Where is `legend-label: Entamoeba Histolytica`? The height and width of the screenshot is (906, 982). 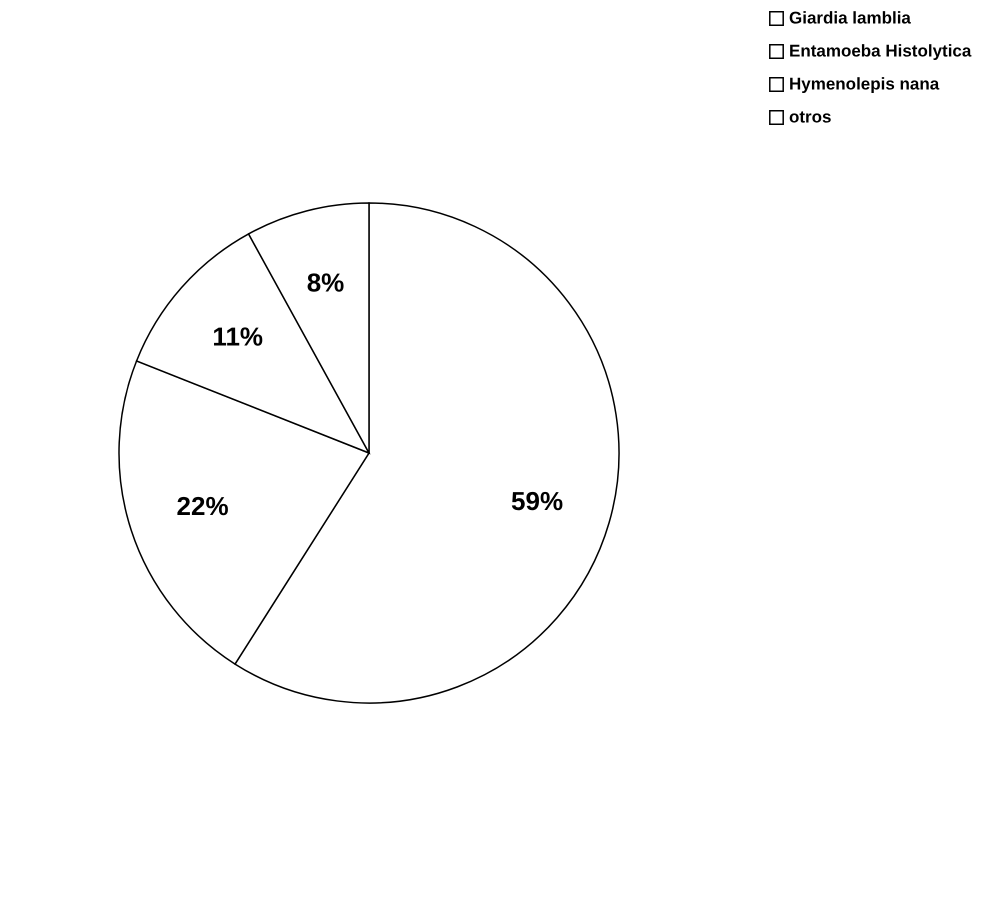 legend-label: Entamoeba Histolytica is located at coordinates (880, 51).